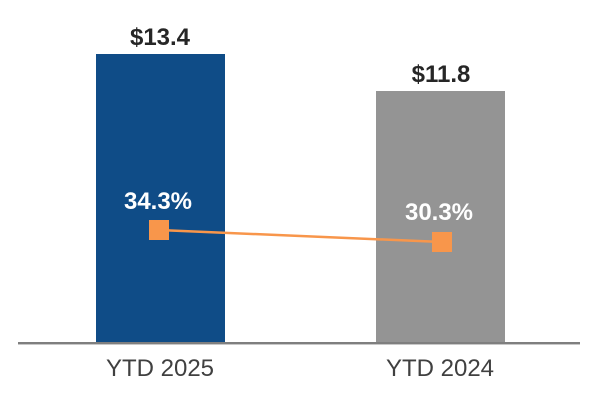  I want to click on bar-ytd-2024, so click(440, 217).